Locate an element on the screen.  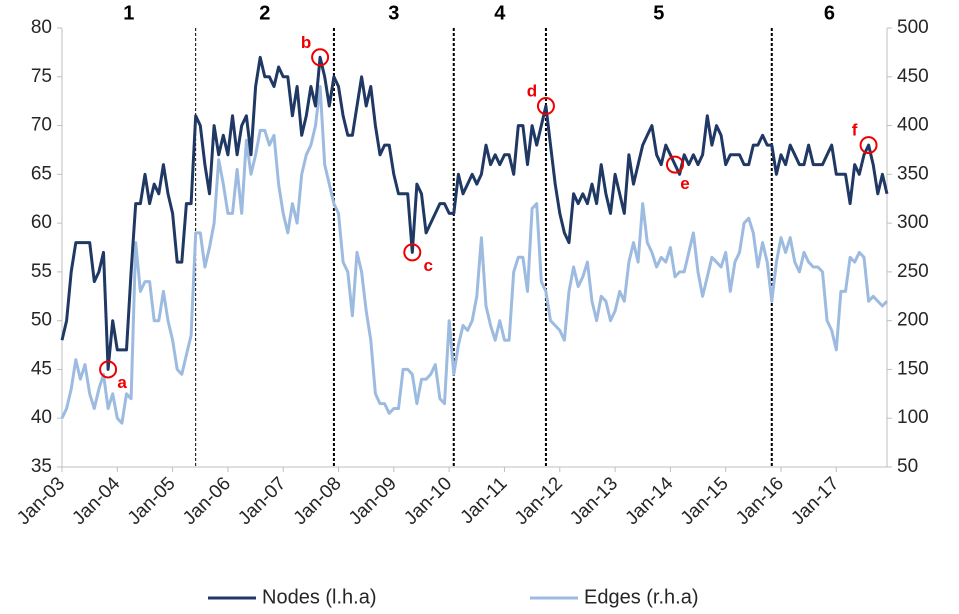
x-tick-label: Jan-11 is located at coordinates (484, 500).